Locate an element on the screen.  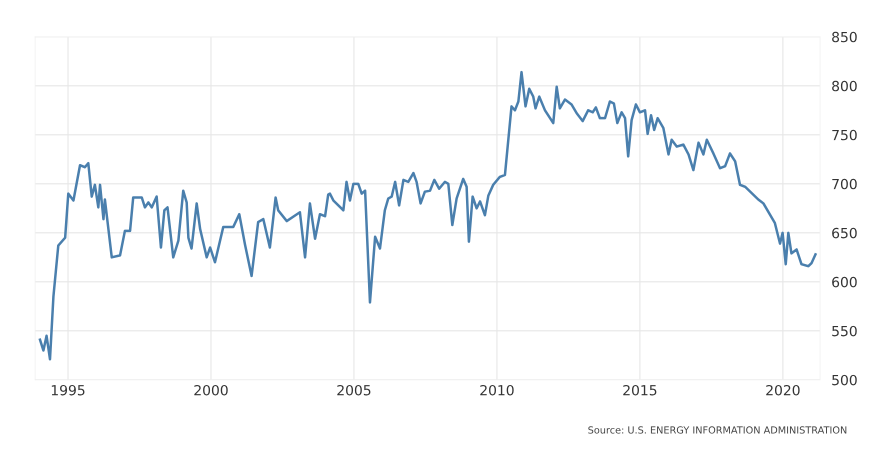
x-tick-label: 2005 is located at coordinates (353, 390).